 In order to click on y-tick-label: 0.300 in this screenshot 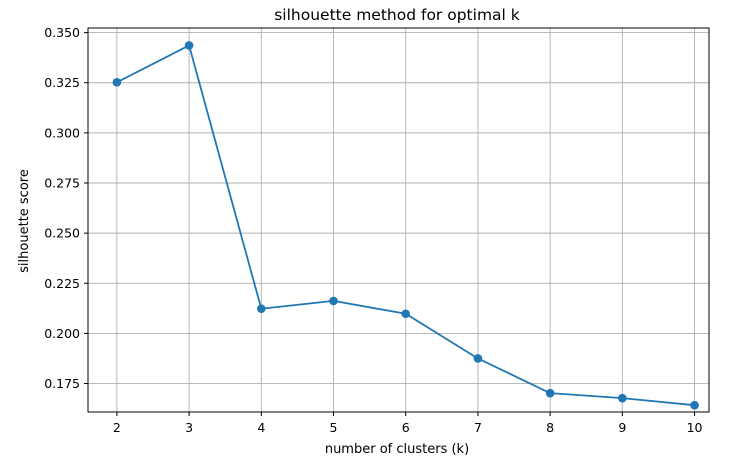, I will do `click(62, 132)`.